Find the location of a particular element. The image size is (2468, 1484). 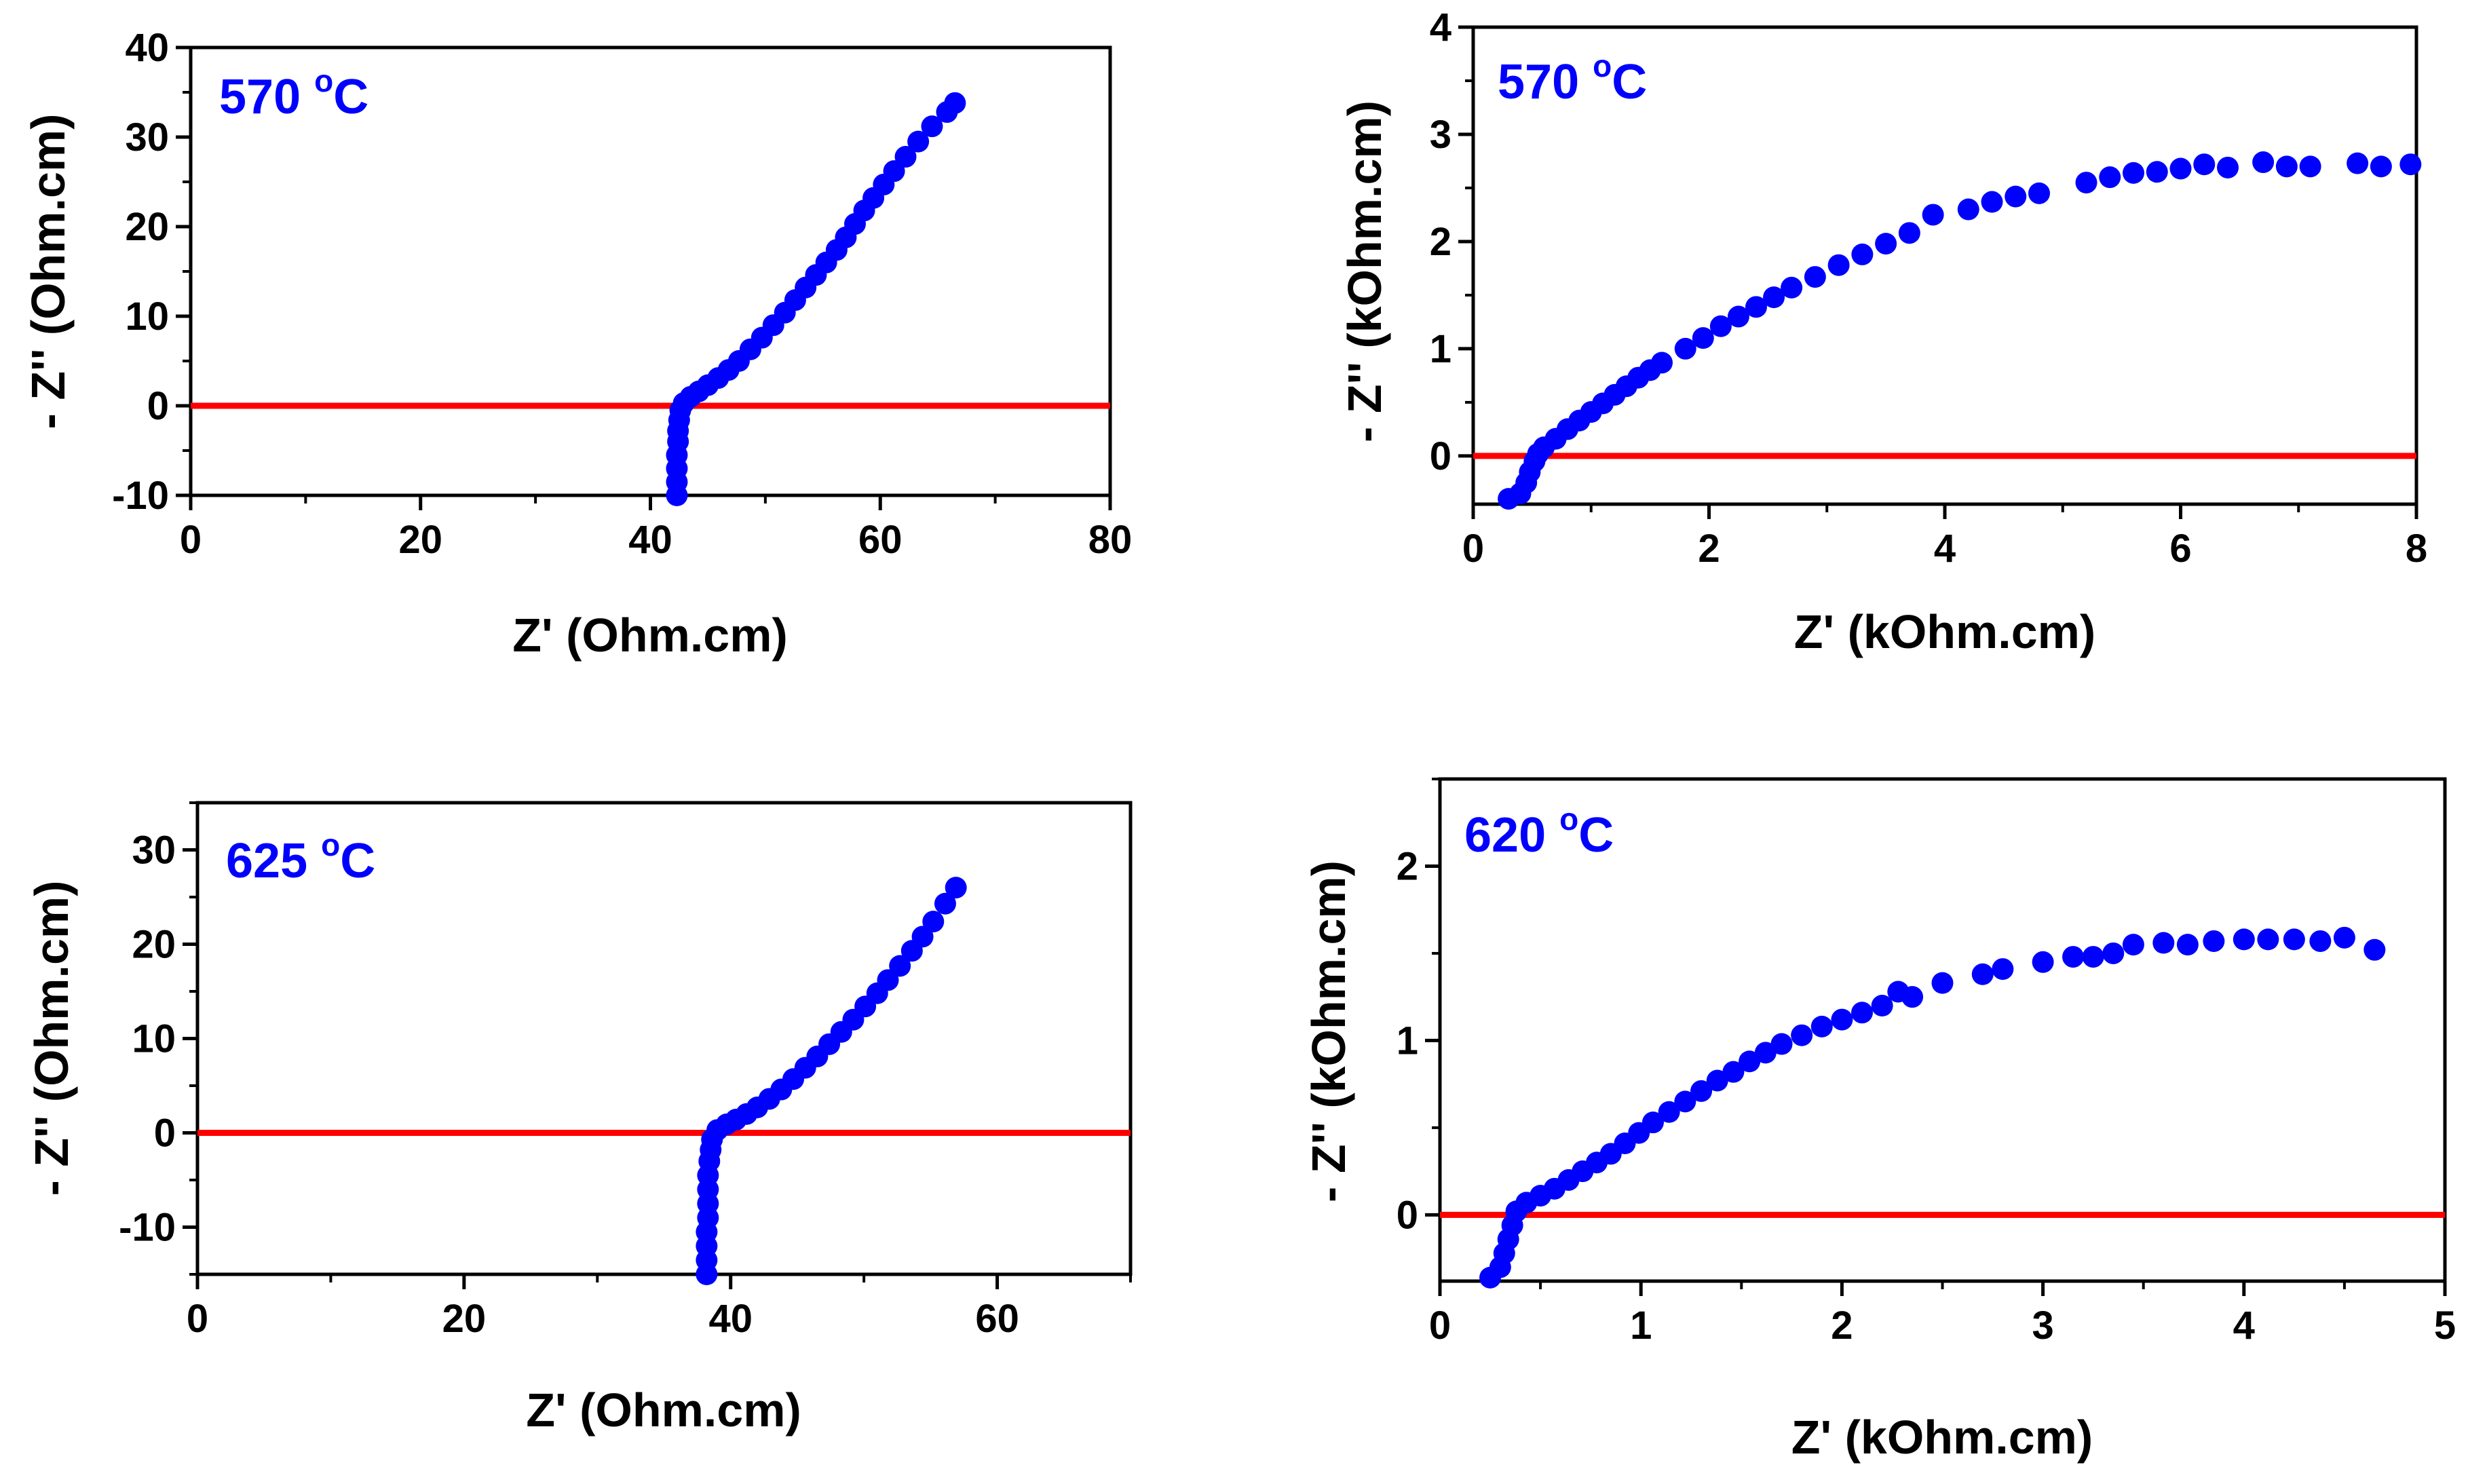

p4-x-tick-label: 3 is located at coordinates (2042, 1326).